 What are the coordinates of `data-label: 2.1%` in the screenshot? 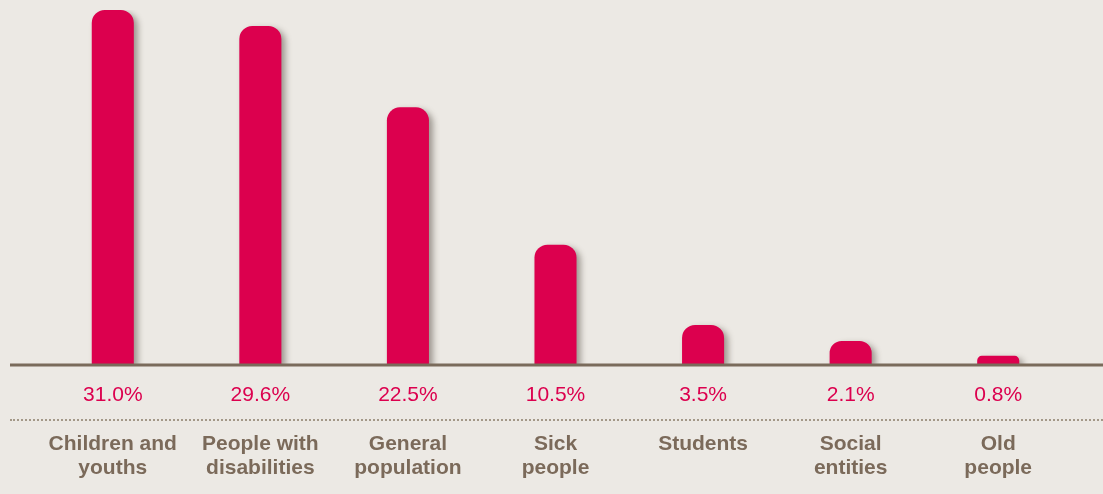 It's located at (850, 393).